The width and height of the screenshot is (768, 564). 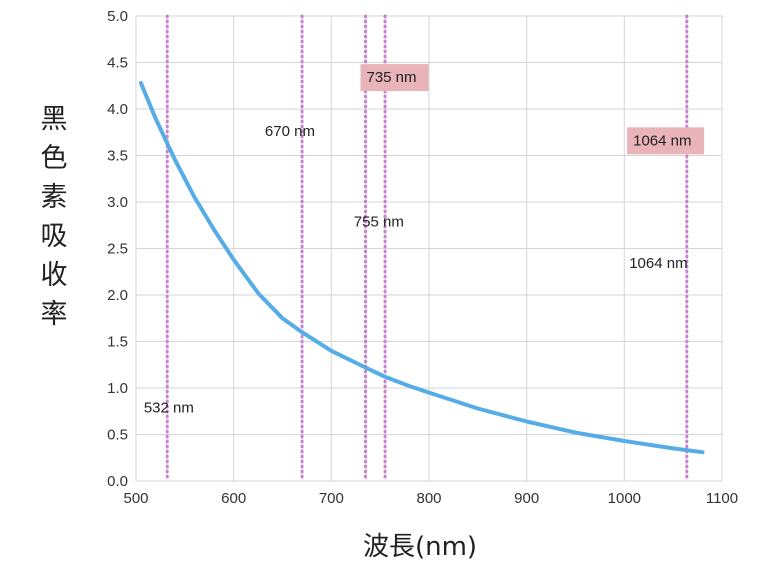 I want to click on y-tick-label: 1.5, so click(x=117, y=342).